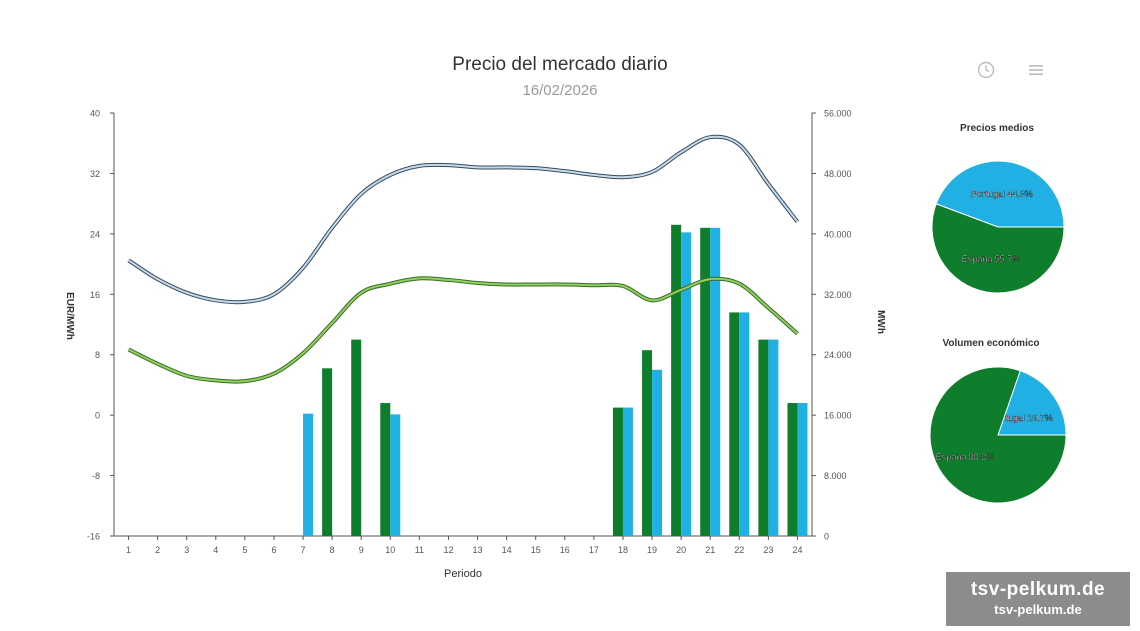  What do you see at coordinates (560, 90) in the screenshot?
I see `chart-subtitle: 16/02/2026` at bounding box center [560, 90].